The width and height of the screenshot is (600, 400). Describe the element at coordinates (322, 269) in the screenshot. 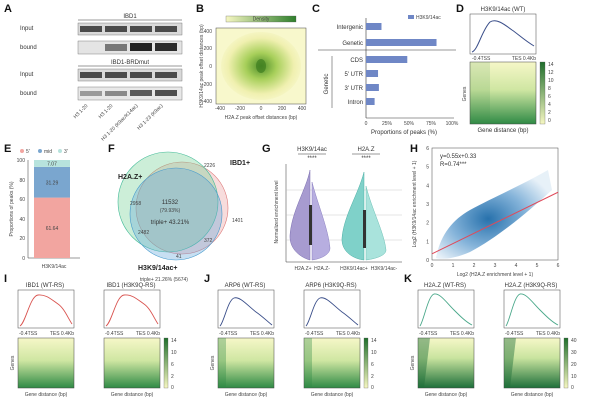

I see `g-xlabel-2: H2A.Z-` at that location.